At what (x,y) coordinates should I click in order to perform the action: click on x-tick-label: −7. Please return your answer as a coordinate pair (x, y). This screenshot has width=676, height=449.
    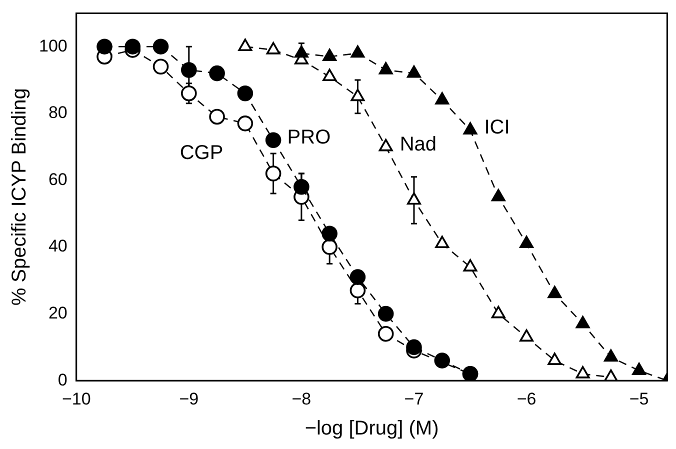
    Looking at the image, I should click on (414, 398).